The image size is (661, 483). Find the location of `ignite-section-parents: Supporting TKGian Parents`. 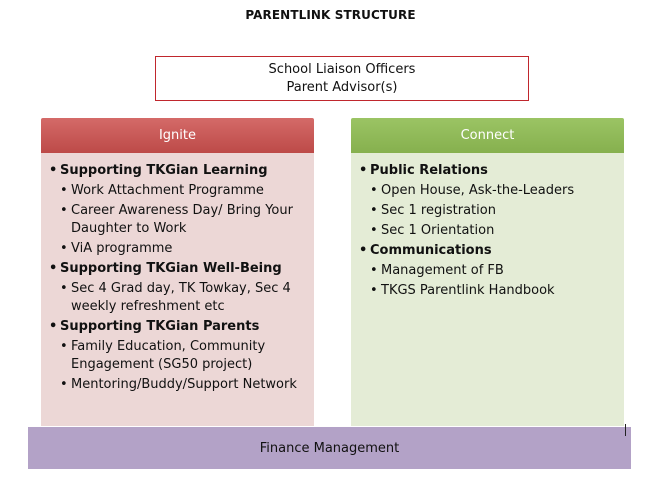

ignite-section-parents: Supporting TKGian Parents is located at coordinates (178, 327).